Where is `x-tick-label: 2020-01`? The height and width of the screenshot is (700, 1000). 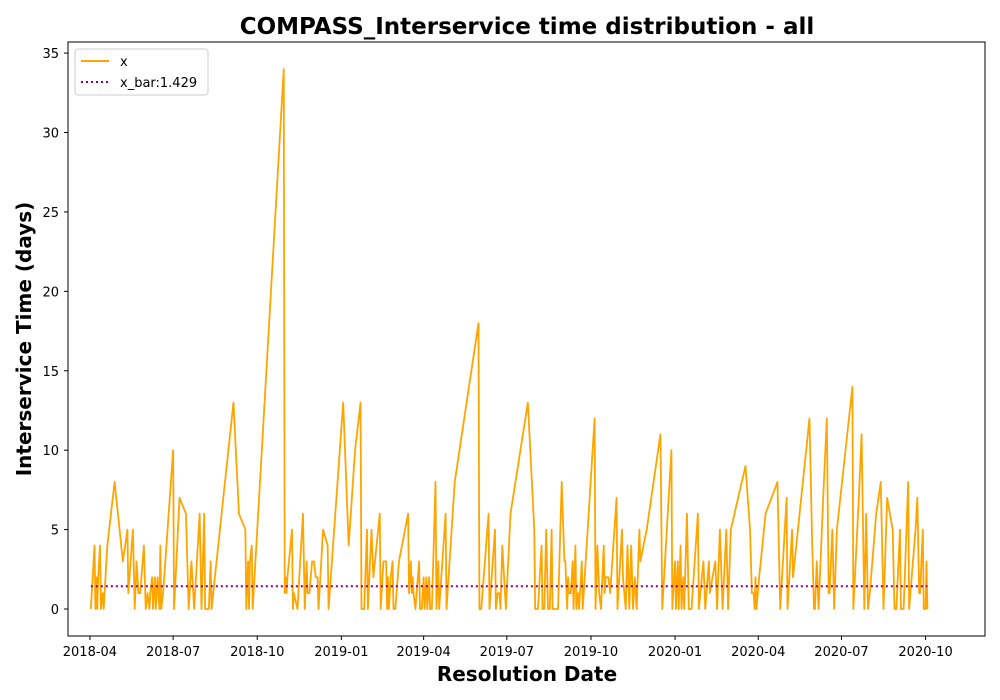 x-tick-label: 2020-01 is located at coordinates (675, 652).